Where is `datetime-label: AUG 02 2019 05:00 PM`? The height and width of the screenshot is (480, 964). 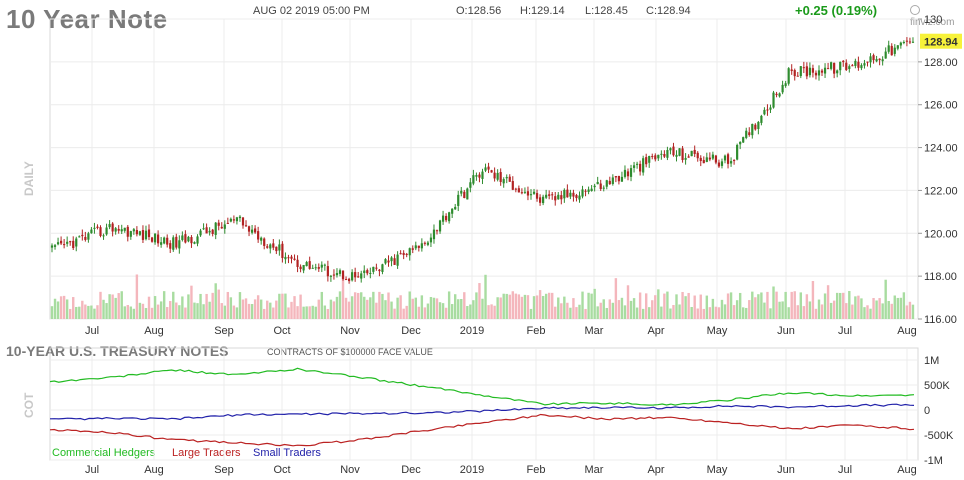 datetime-label: AUG 02 2019 05:00 PM is located at coordinates (311, 11).